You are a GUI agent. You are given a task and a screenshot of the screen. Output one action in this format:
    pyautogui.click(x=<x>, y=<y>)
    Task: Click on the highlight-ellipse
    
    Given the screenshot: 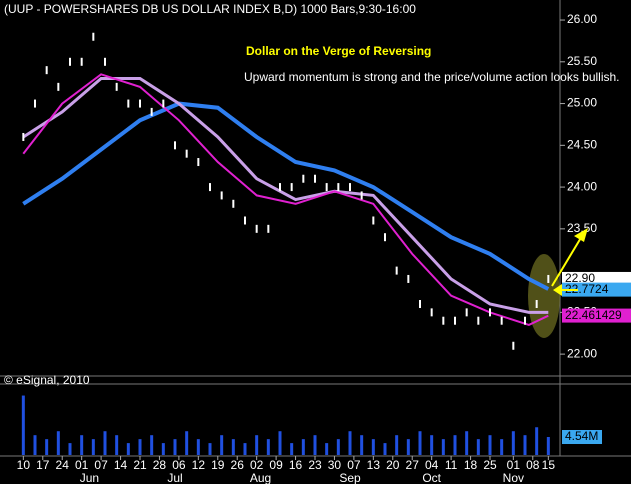 What is the action you would take?
    pyautogui.click(x=544, y=296)
    